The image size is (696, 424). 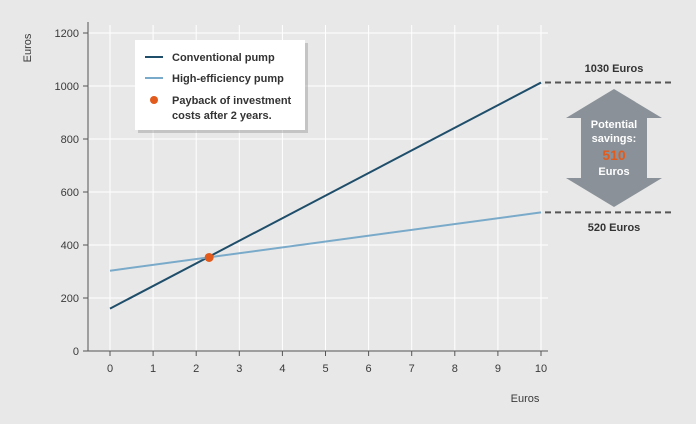 What do you see at coordinates (76, 352) in the screenshot?
I see `y-tick-label-0: 0` at bounding box center [76, 352].